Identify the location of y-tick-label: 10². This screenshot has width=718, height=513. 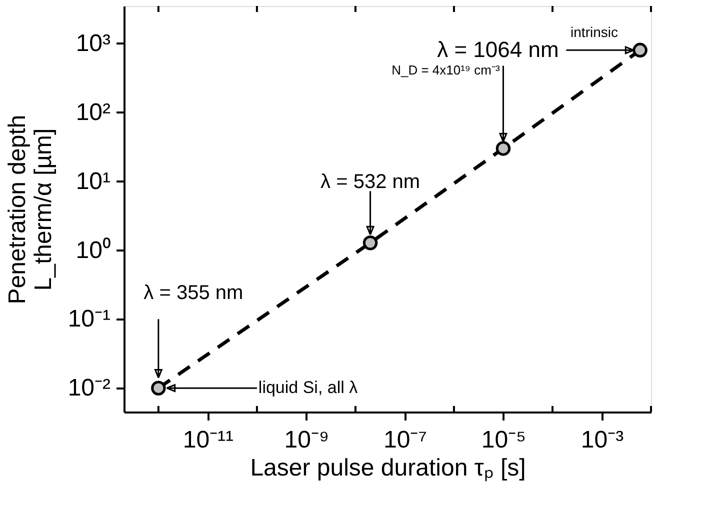
(93, 112).